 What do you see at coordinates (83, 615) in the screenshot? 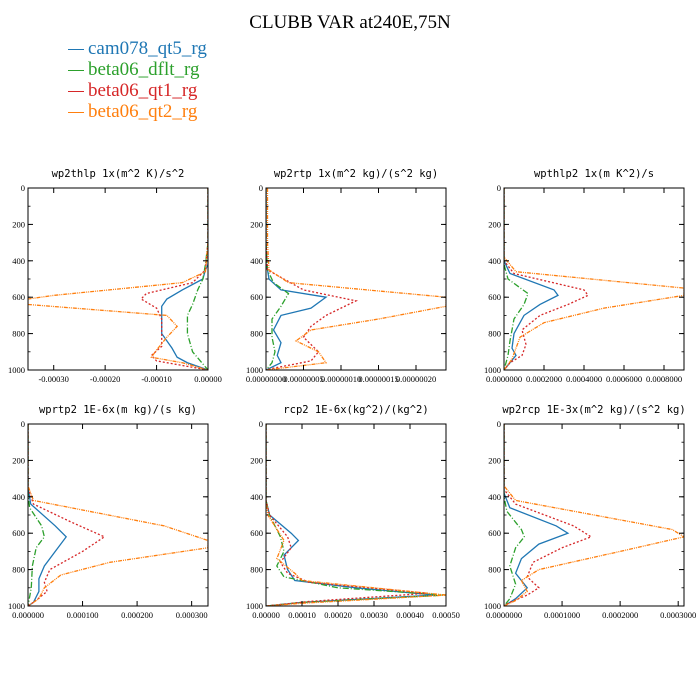
I see `x-tick-label: 0.000100` at bounding box center [83, 615].